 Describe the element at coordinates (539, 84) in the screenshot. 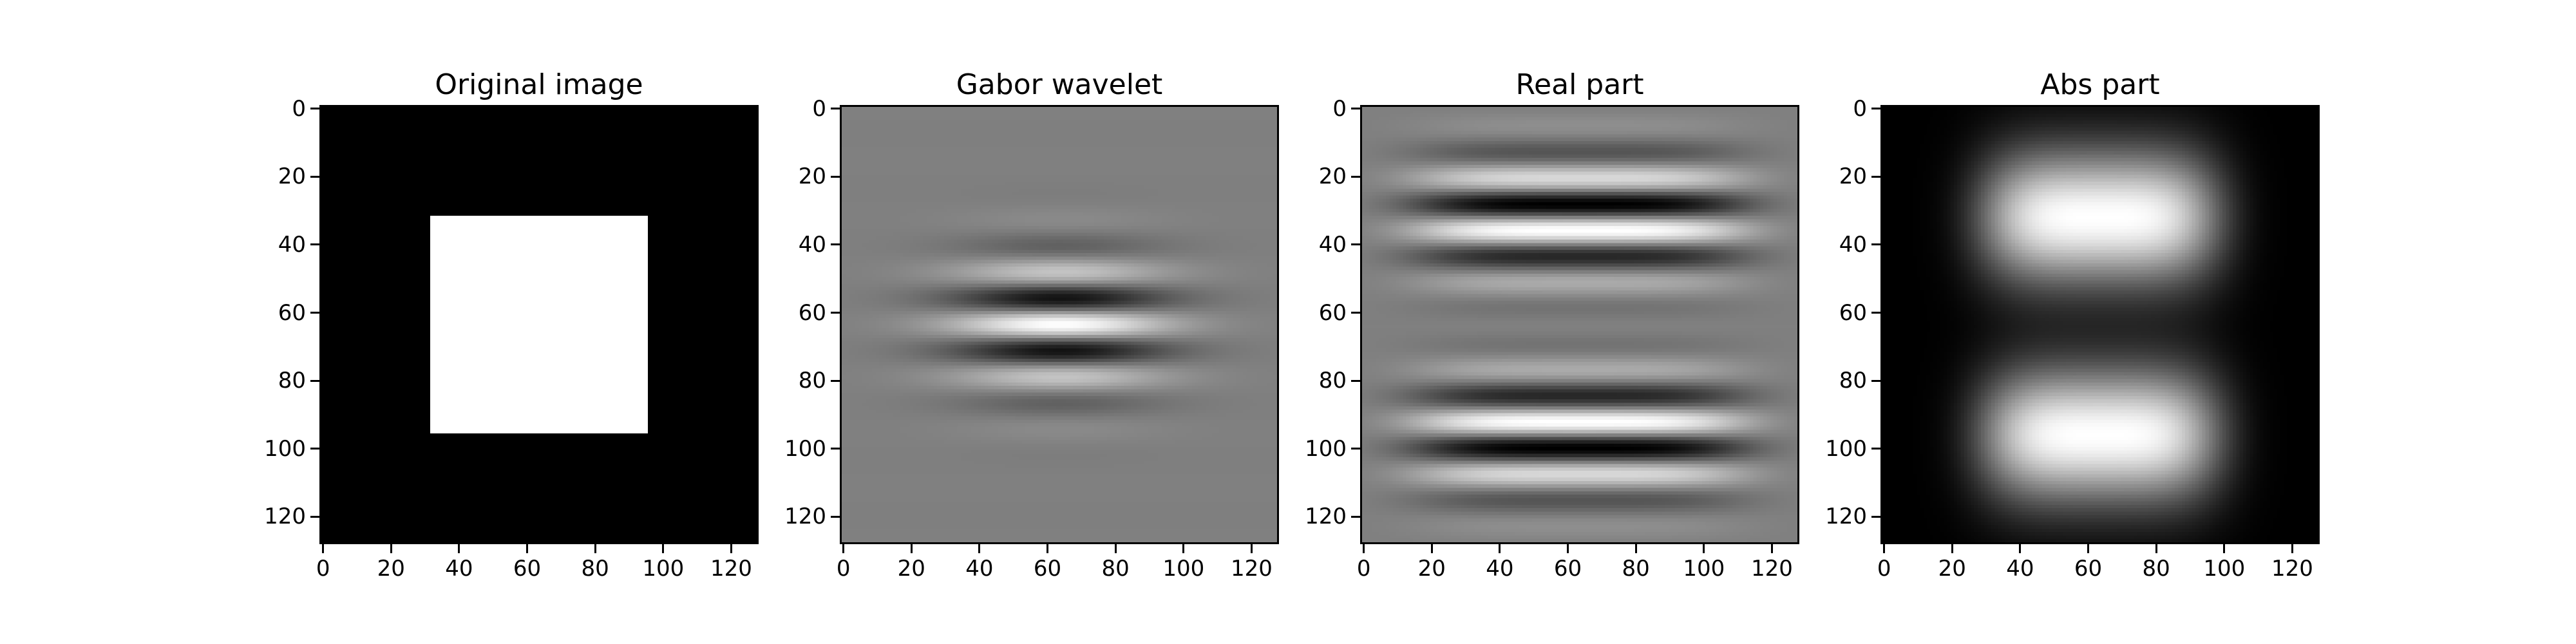

I see `subplot-title: Original image` at that location.